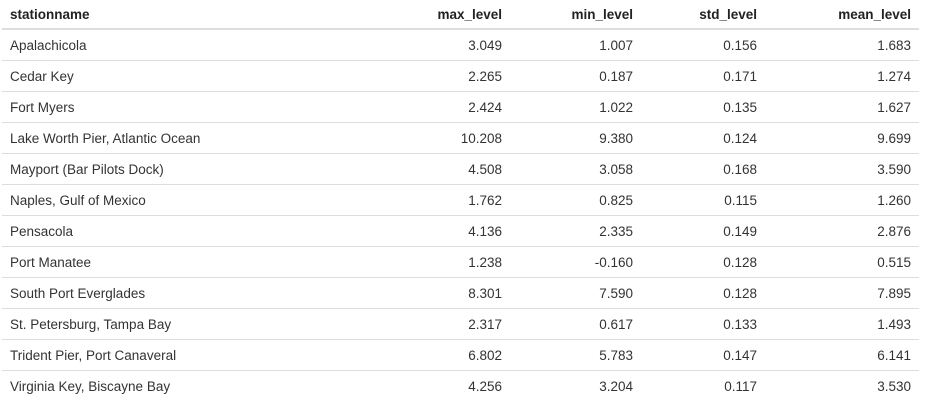 This screenshot has width=935, height=401. What do you see at coordinates (575, 262) in the screenshot?
I see `cell-min-level: -0.160` at bounding box center [575, 262].